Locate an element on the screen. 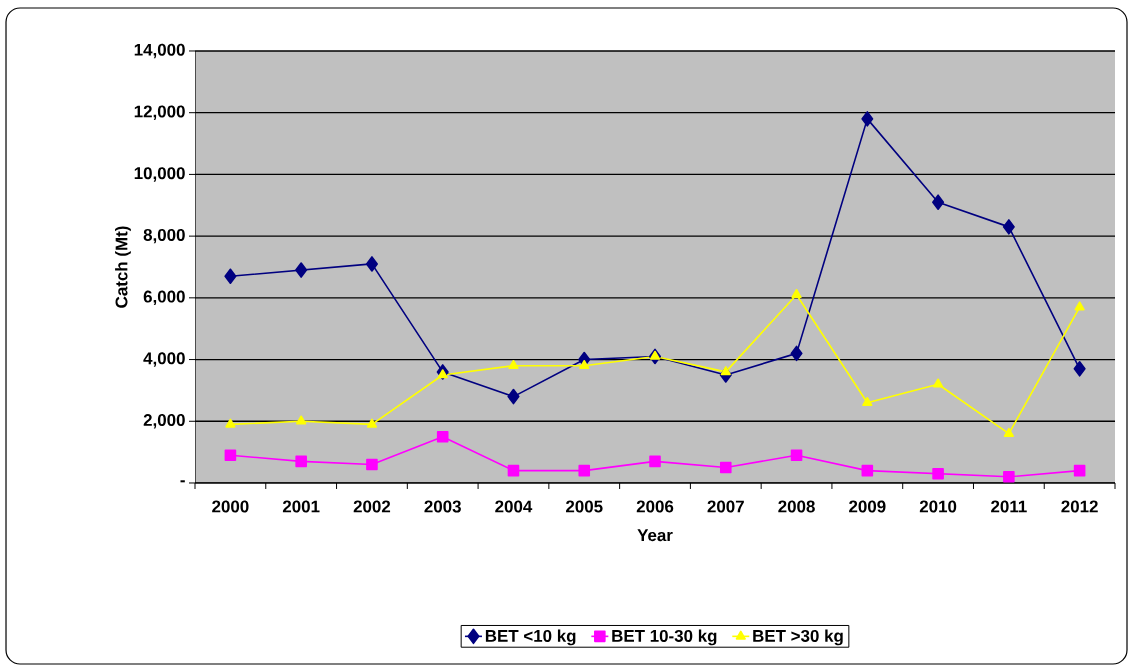 This screenshot has height=666, width=1129. x-tick-label: 2012 is located at coordinates (1079, 506).